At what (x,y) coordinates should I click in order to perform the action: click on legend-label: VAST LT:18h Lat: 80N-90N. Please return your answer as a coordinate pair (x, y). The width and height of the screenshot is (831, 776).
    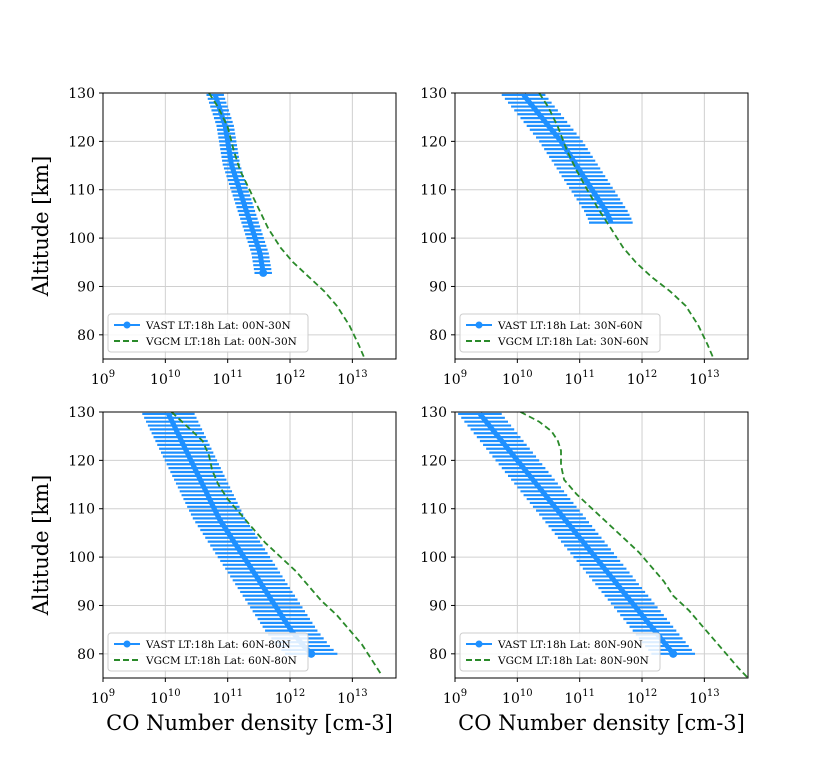
    Looking at the image, I should click on (570, 645).